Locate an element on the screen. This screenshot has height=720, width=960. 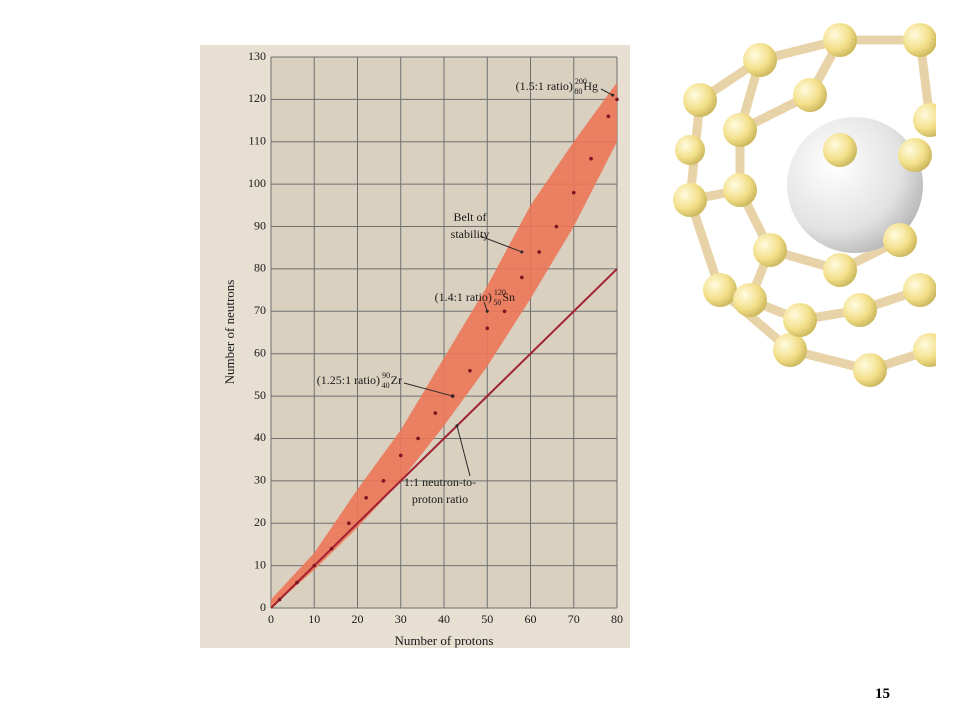
isotope-symbol: Zr is located at coordinates (396, 380).